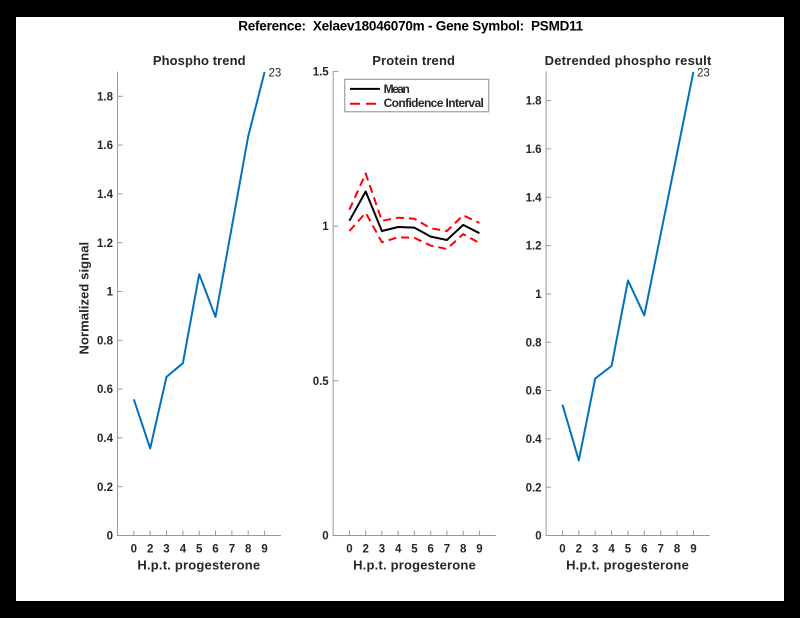 Image resolution: width=800 pixels, height=618 pixels. What do you see at coordinates (413, 60) in the screenshot?
I see `svg-text: Protein trend` at bounding box center [413, 60].